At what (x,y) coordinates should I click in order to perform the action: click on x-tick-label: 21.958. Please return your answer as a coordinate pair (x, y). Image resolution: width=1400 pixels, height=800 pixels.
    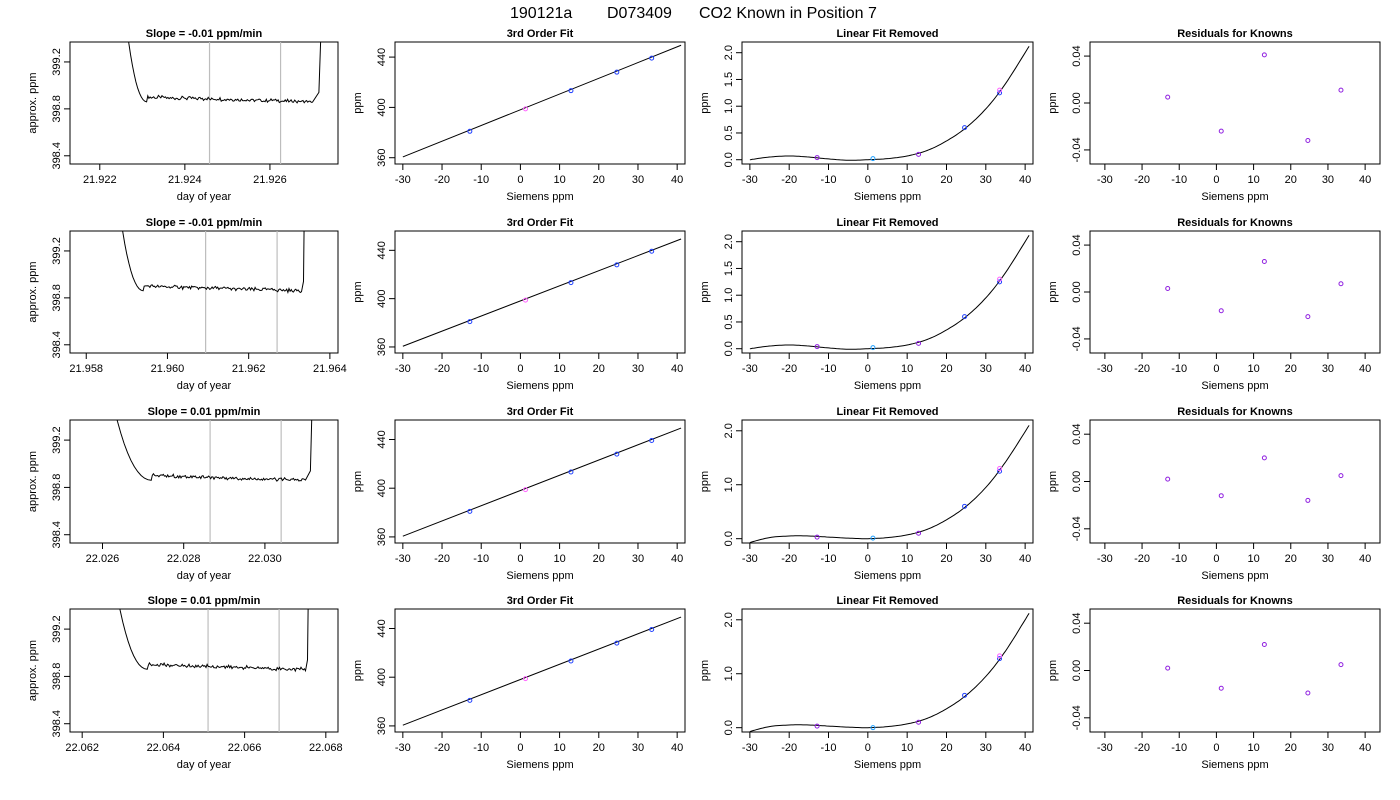
    Looking at the image, I should click on (86, 369).